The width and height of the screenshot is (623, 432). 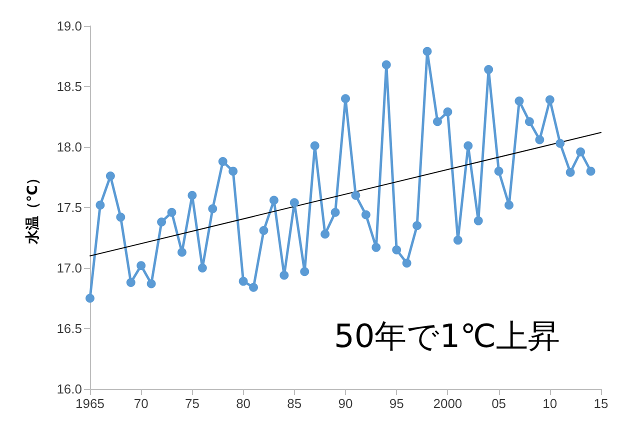 I want to click on y-axis-title: 水温（℃）, so click(x=33, y=208).